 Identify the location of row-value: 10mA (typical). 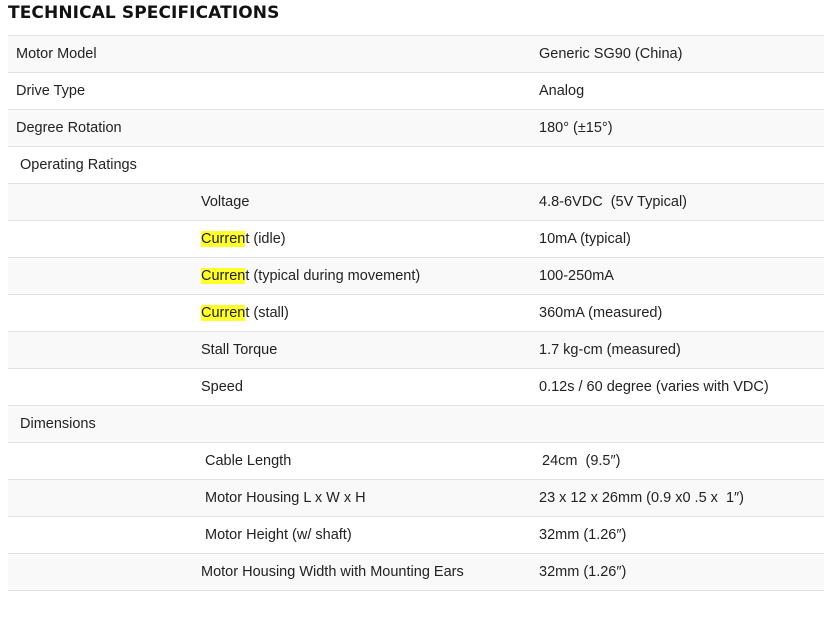
(585, 239).